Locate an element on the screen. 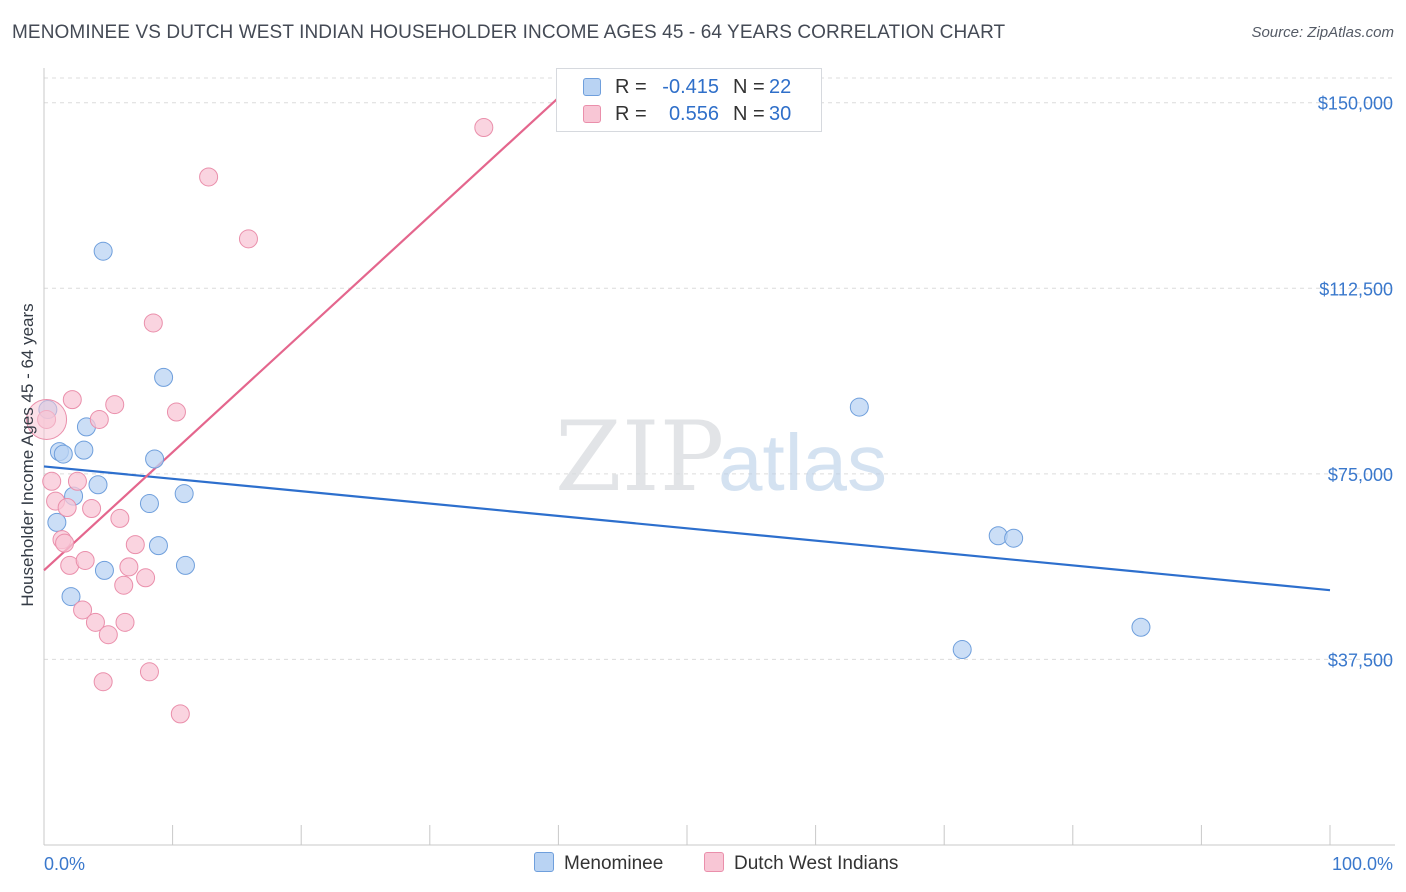 Image resolution: width=1406 pixels, height=892 pixels. x-tick-label-max: 100.0% is located at coordinates (1362, 864).